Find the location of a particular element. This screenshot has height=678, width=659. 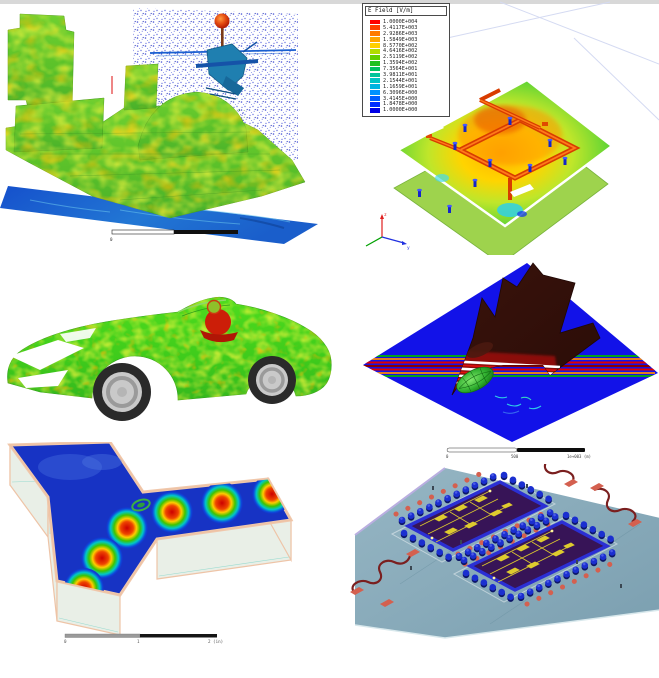

jet-illustration: 0 500 1e+003 (m) is located at coordinates (510, 360).